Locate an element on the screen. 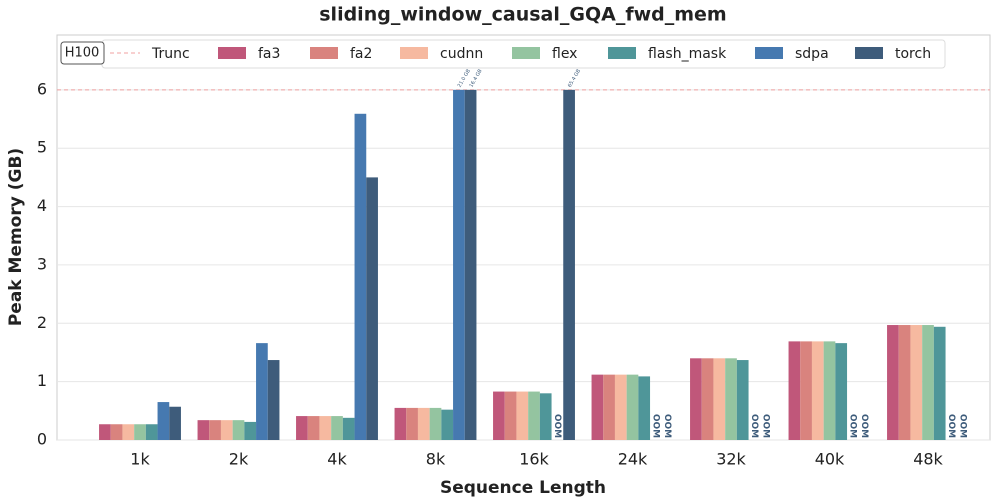 The width and height of the screenshot is (997, 504). x-tick-label: 32k is located at coordinates (731, 459).